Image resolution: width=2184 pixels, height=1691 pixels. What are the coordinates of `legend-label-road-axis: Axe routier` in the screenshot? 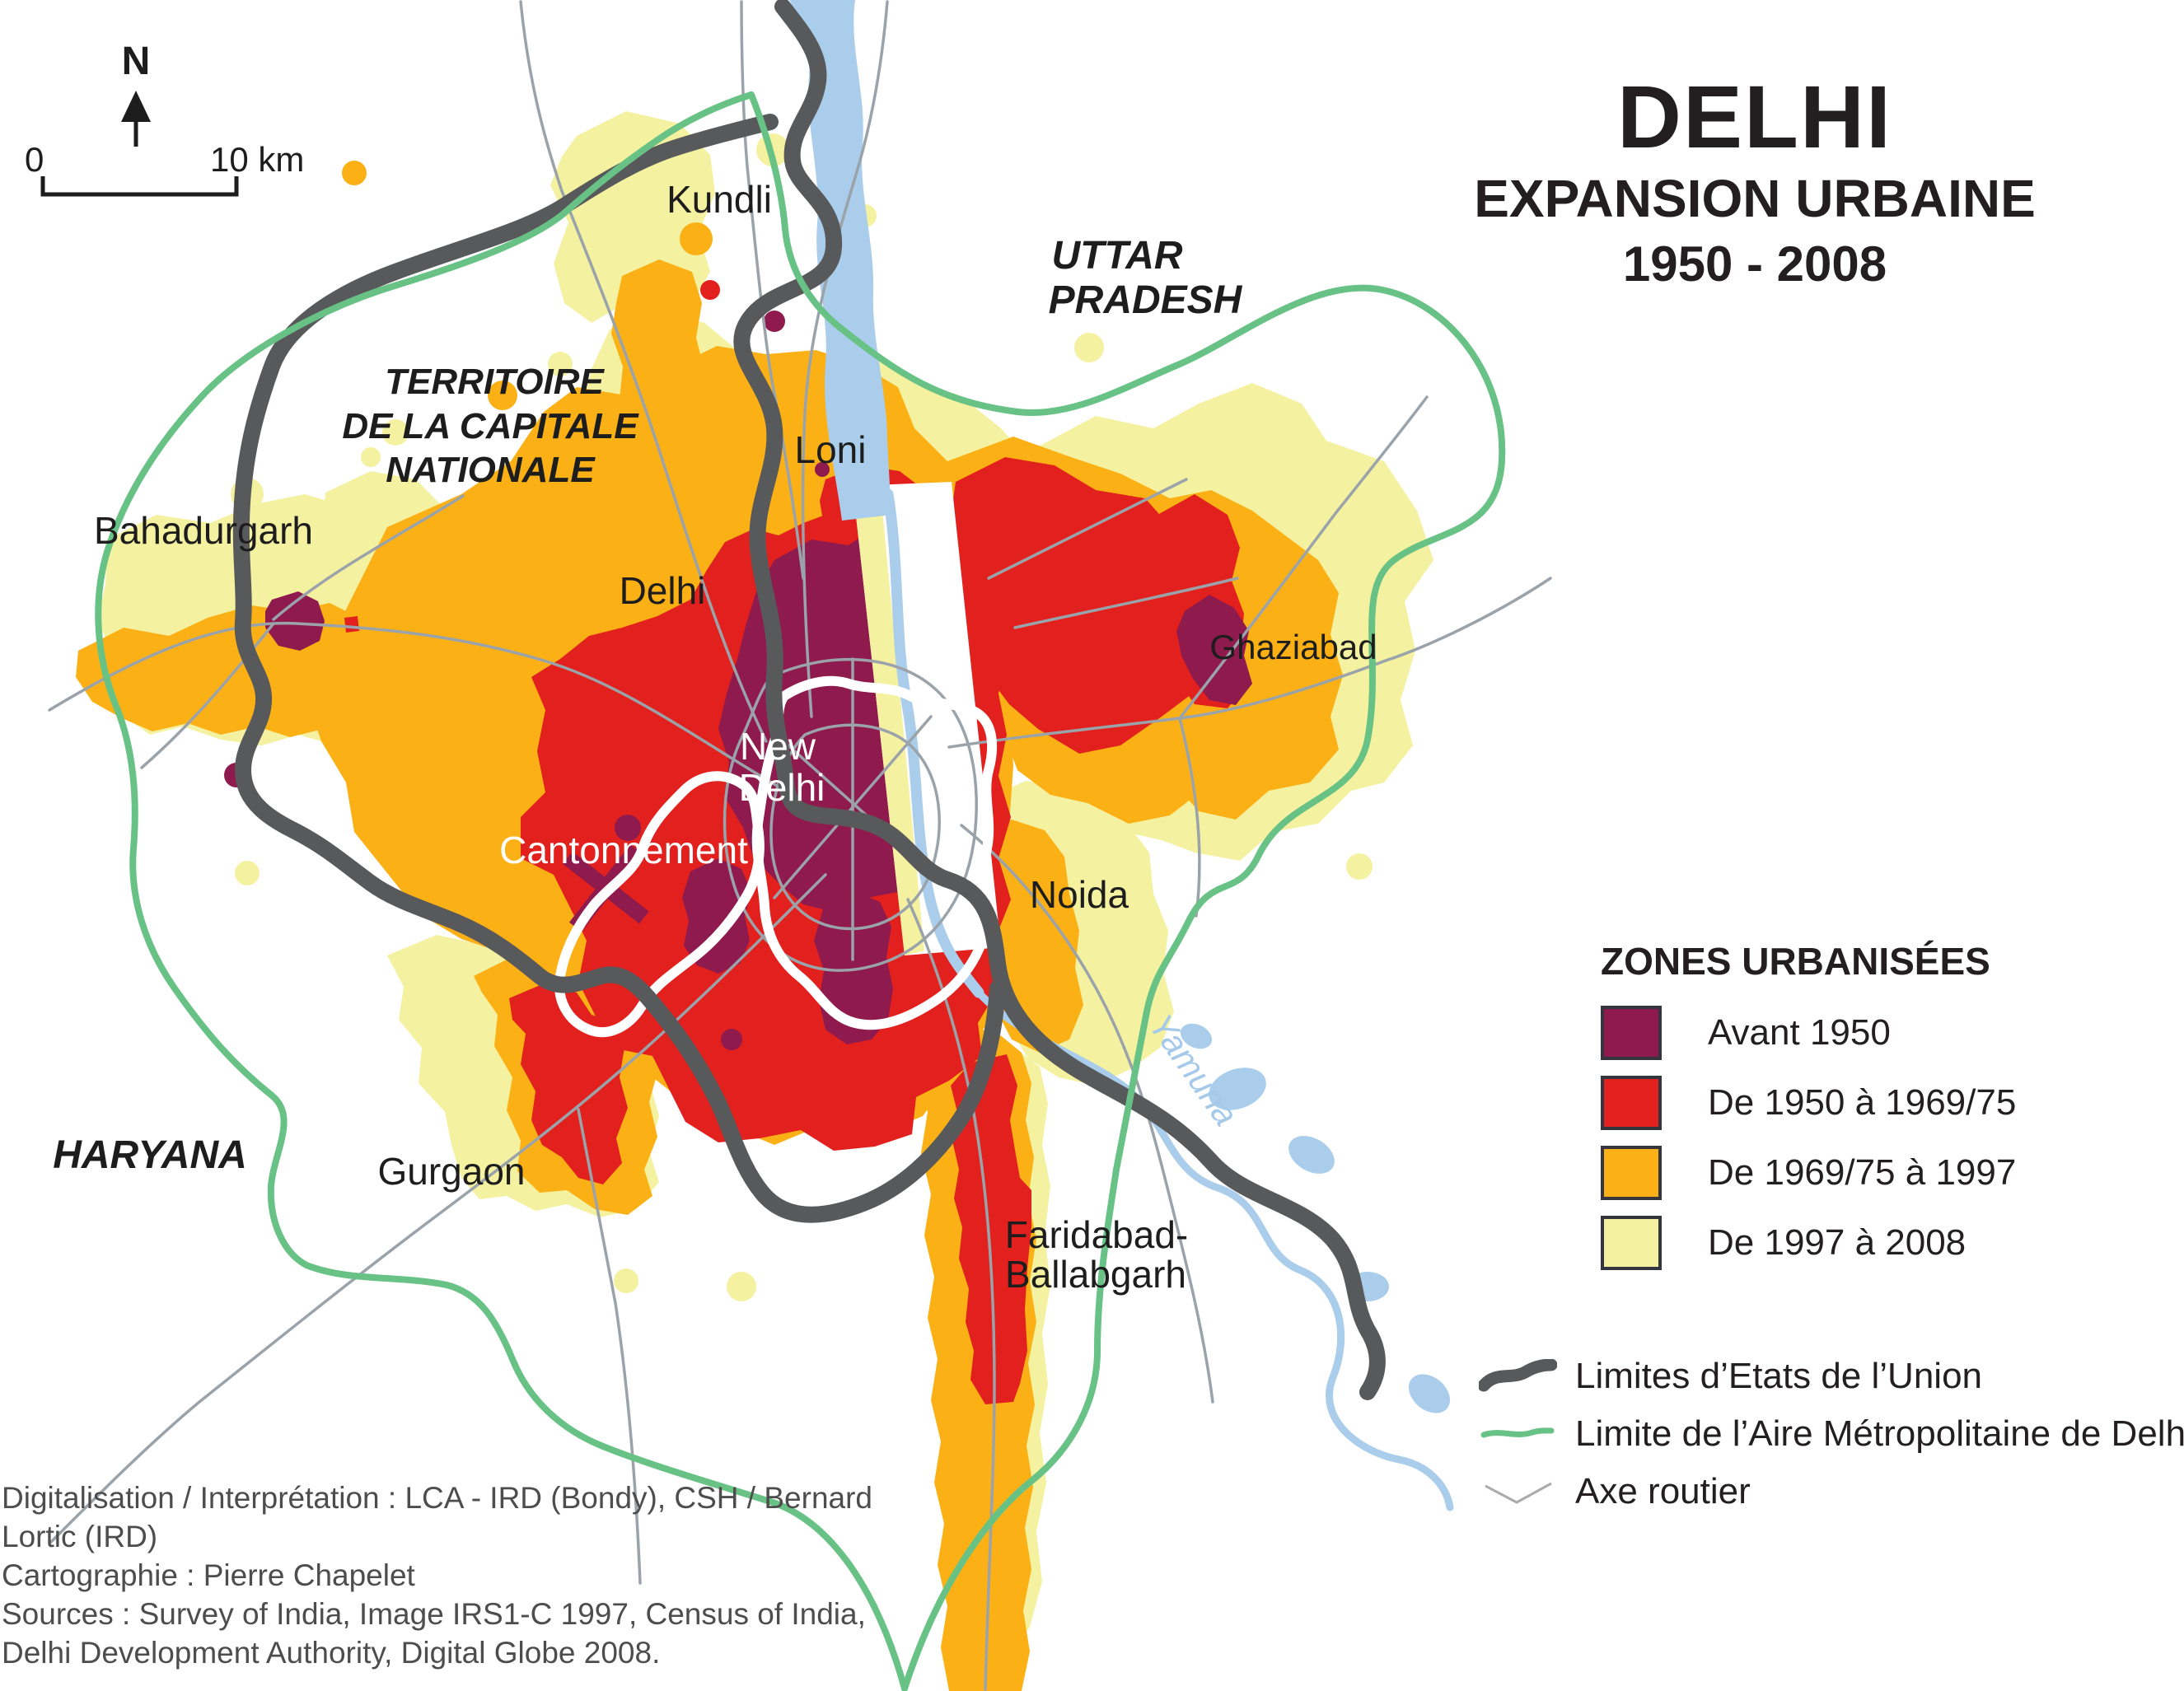 It's located at (1663, 1491).